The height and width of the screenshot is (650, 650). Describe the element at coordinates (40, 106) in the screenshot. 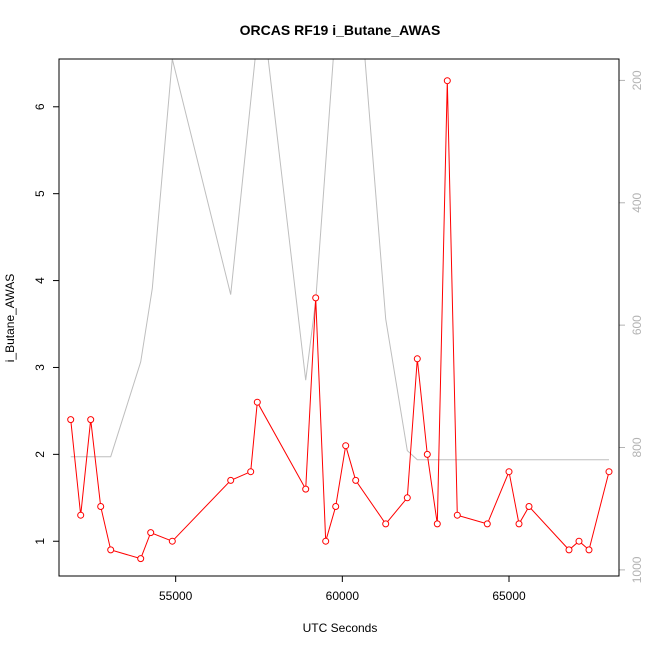

I see `y-tick-label: 6` at that location.